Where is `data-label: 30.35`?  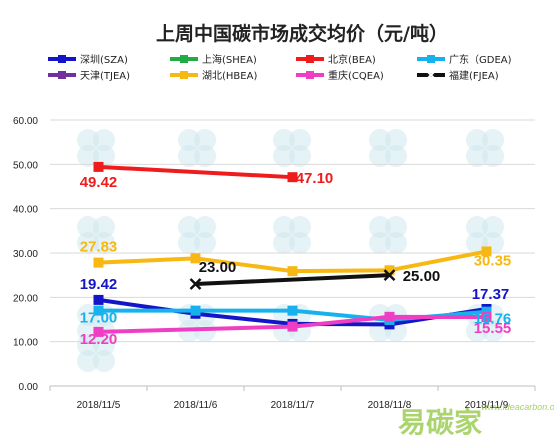
data-label: 30.35 is located at coordinates (493, 260).